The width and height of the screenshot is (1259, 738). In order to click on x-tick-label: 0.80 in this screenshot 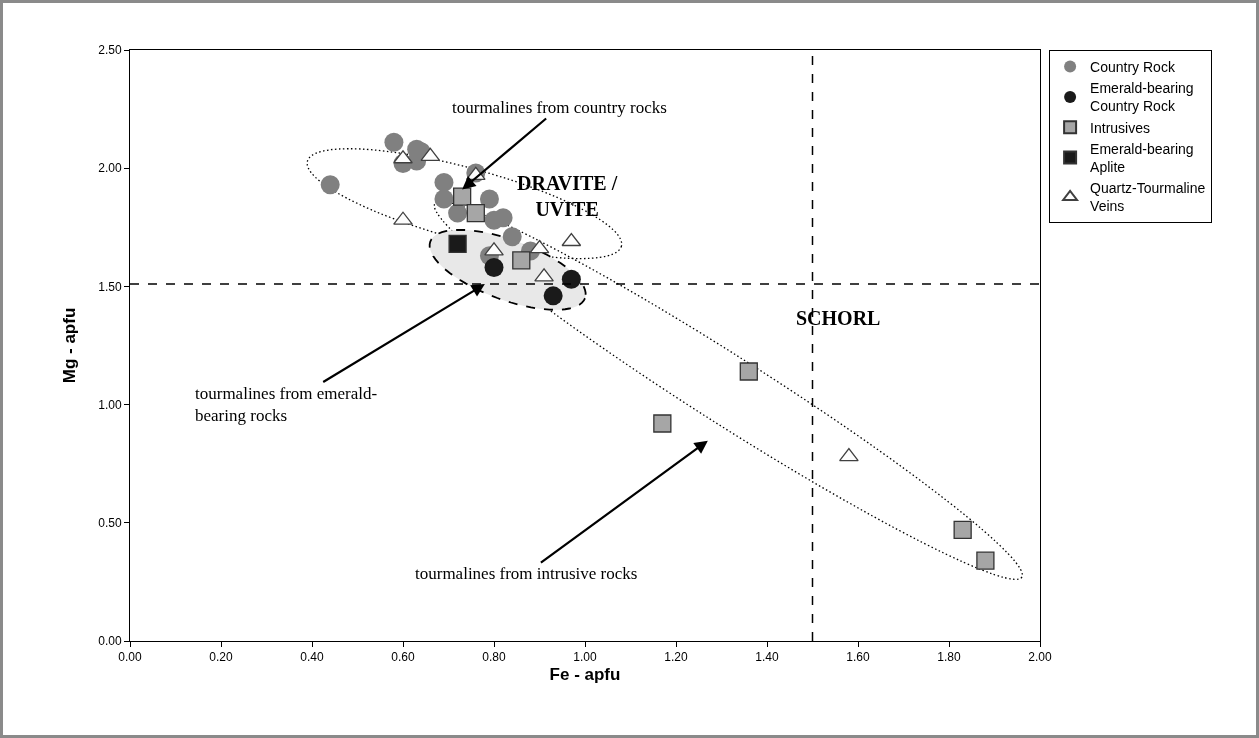, I will do `click(494, 657)`.